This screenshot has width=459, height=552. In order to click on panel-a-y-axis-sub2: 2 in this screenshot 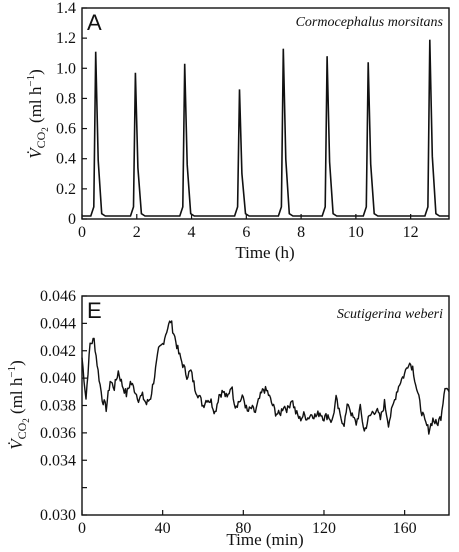, I will do `click(45, 129)`.